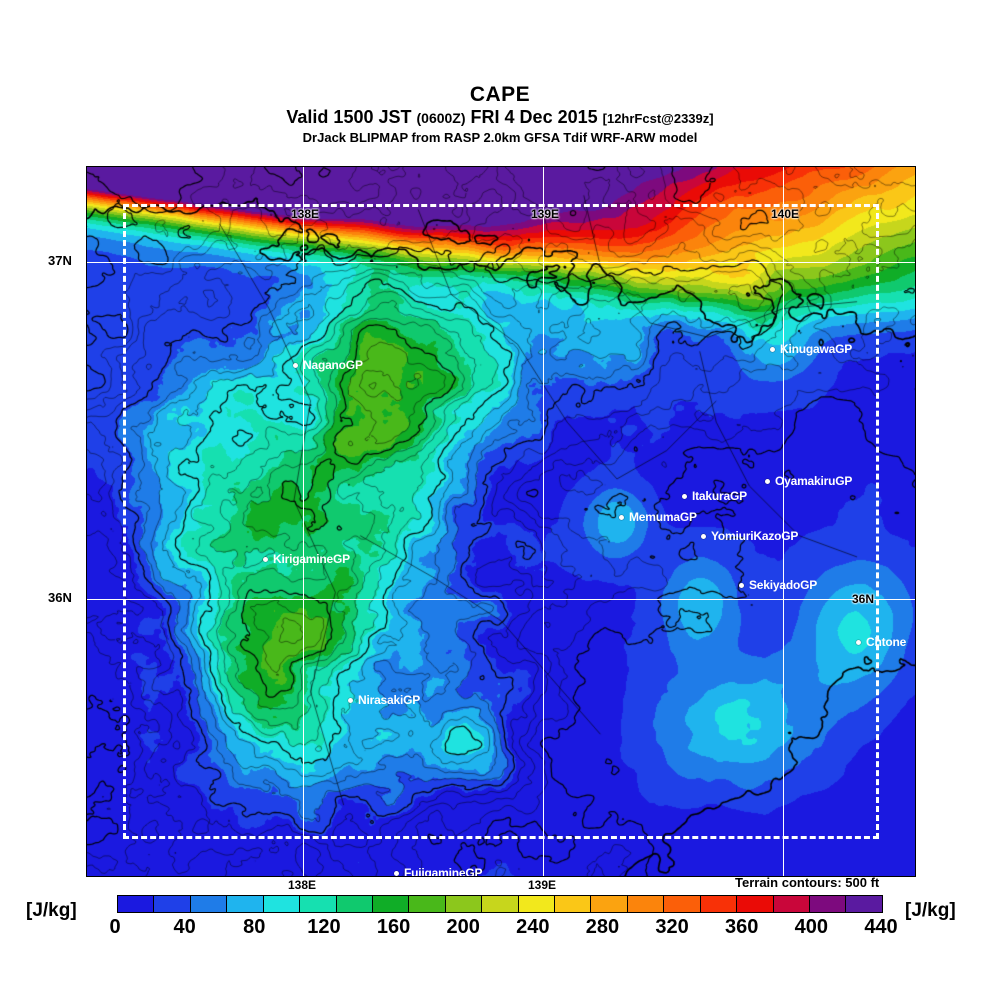 Image resolution: width=1000 pixels, height=1000 pixels. I want to click on station-label: NaganoGP, so click(333, 365).